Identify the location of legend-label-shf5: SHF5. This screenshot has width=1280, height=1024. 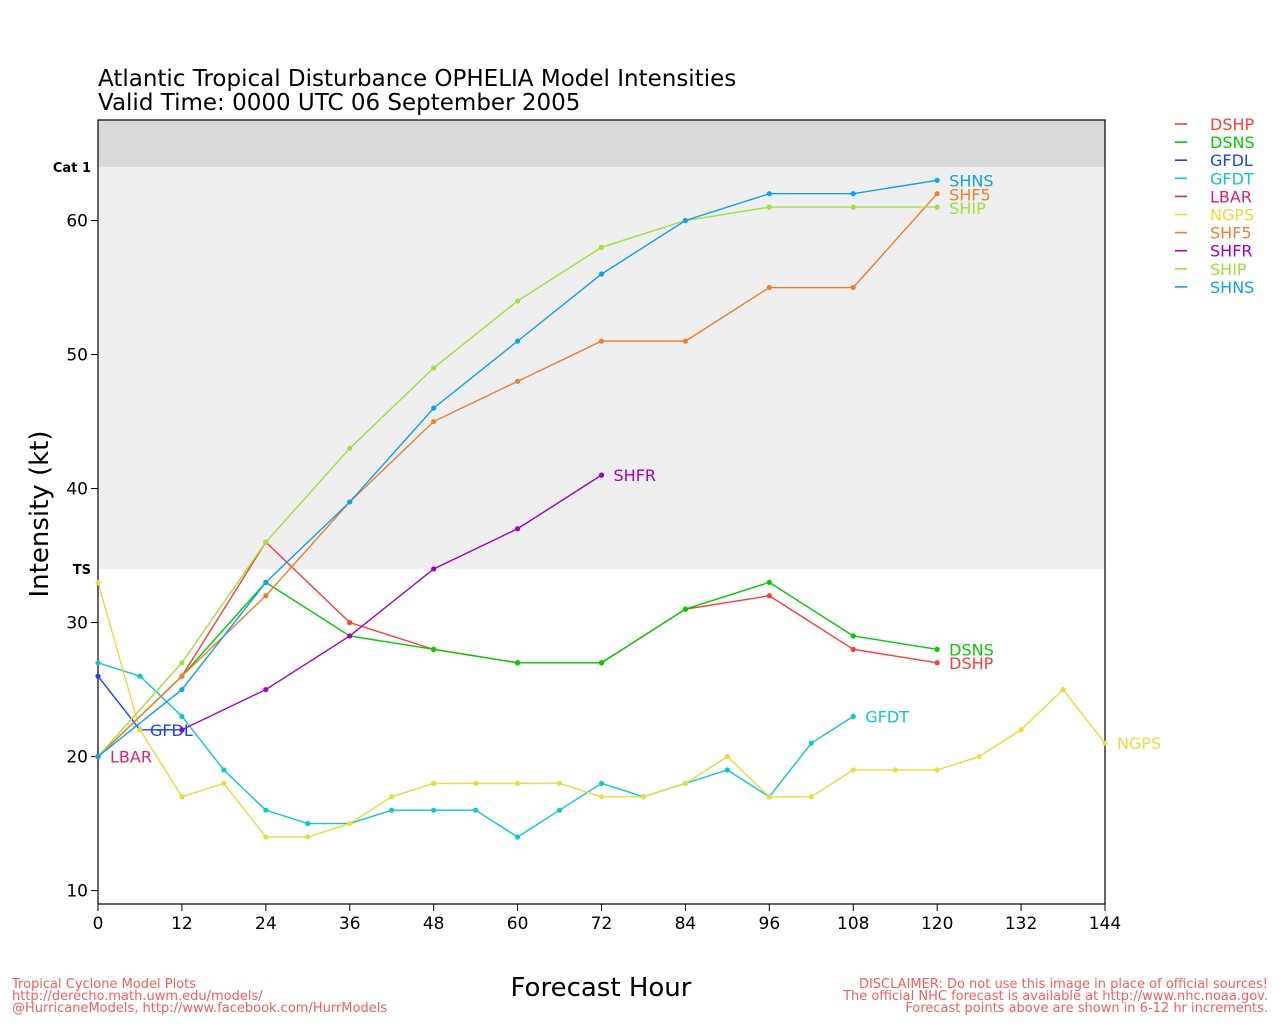
(1231, 233).